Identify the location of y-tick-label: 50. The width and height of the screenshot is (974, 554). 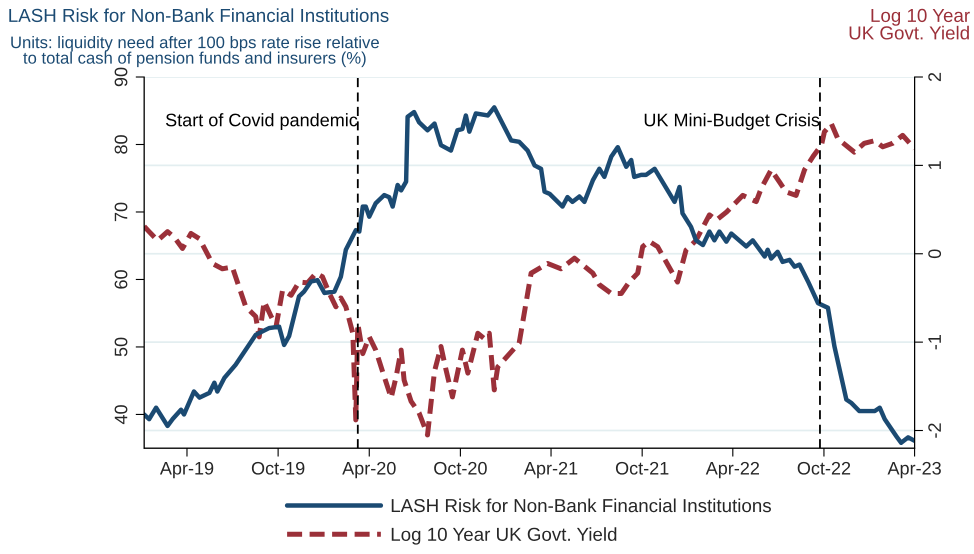
(121, 347).